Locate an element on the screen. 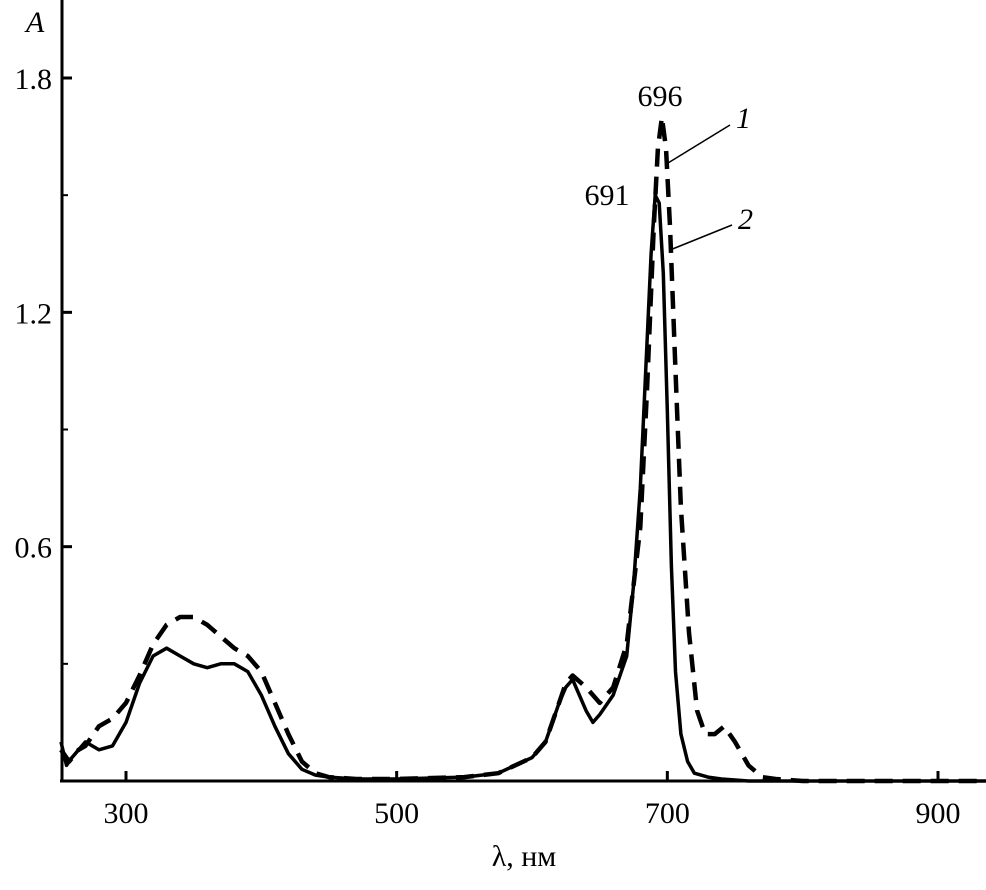 Image resolution: width=986 pixels, height=890 pixels. x-tick-label: 500 is located at coordinates (396, 813).